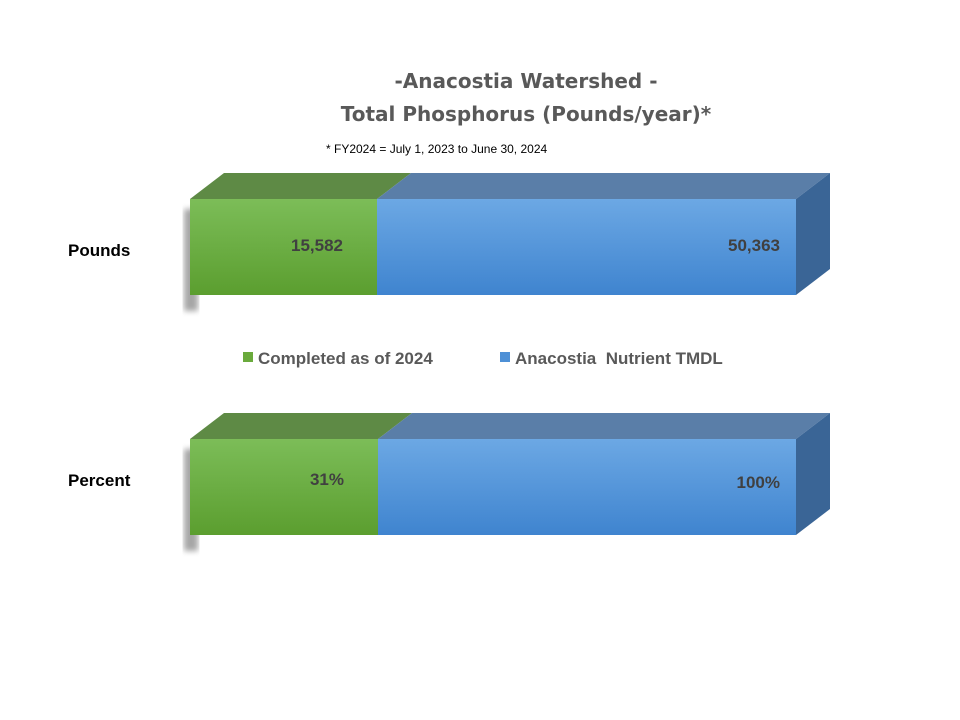  I want to click on bar-side-tmdl-percent, so click(813, 474).